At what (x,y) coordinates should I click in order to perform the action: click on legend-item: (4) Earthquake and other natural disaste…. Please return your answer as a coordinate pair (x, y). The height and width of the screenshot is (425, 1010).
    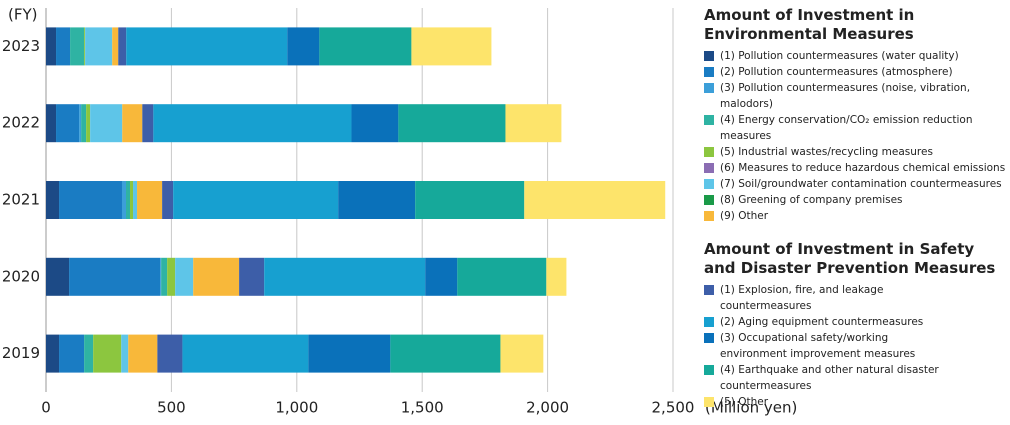
    Looking at the image, I should click on (829, 378).